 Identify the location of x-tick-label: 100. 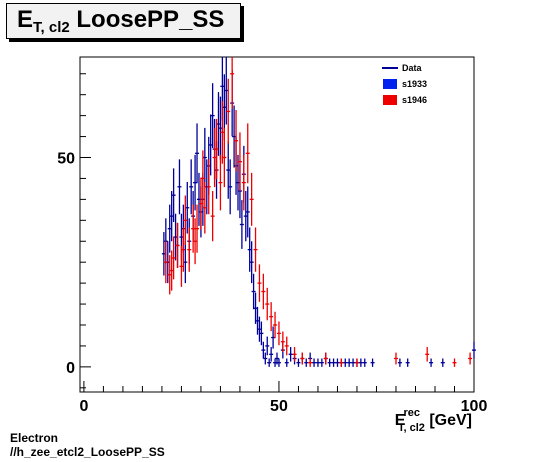
(474, 406).